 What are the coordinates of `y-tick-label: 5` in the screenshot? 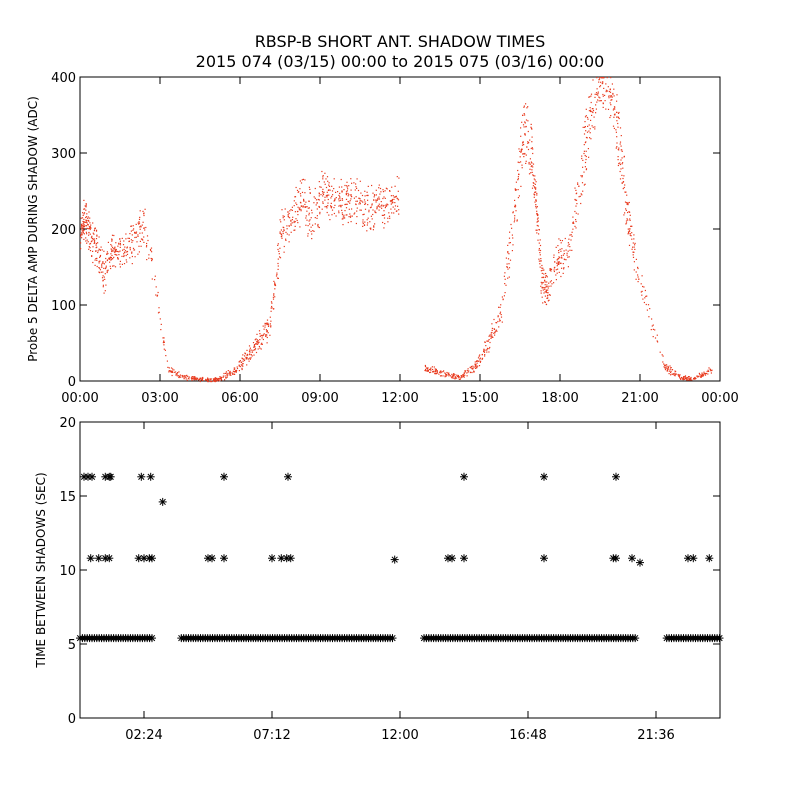 It's located at (72, 645).